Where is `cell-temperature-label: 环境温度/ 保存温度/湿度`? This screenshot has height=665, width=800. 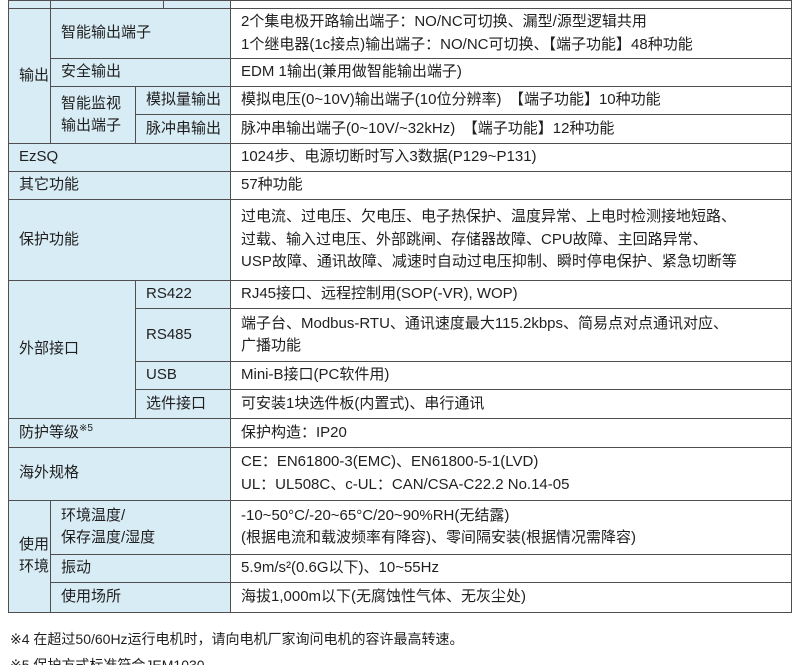
cell-temperature-label: 环境温度/ 保存温度/湿度 is located at coordinates (140, 527).